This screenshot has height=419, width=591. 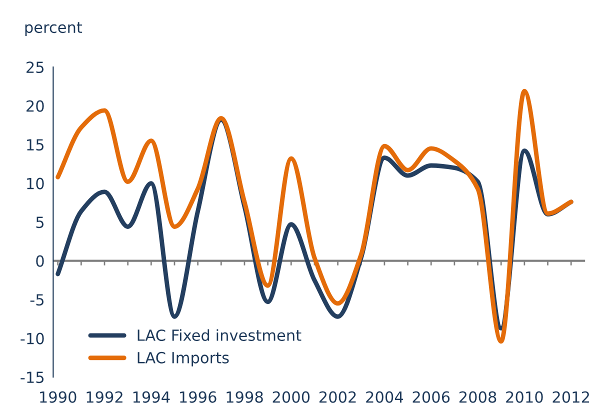 I want to click on x-tick-label: 1992, so click(x=104, y=397).